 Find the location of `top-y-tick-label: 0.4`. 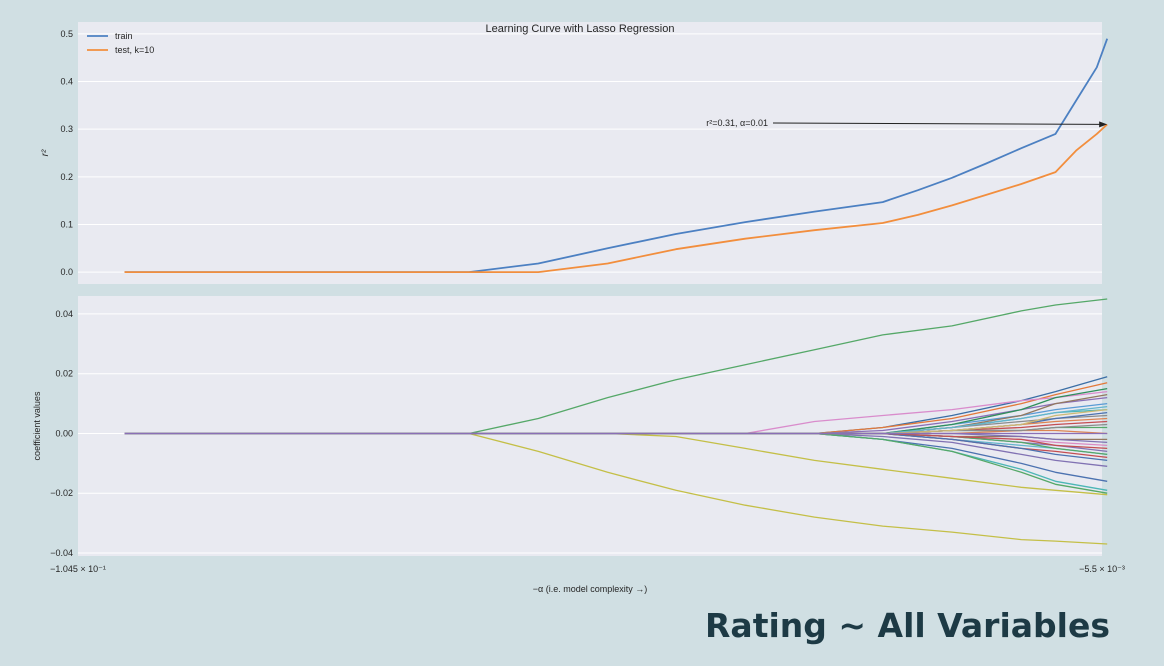

top-y-tick-label: 0.4 is located at coordinates (66, 82).